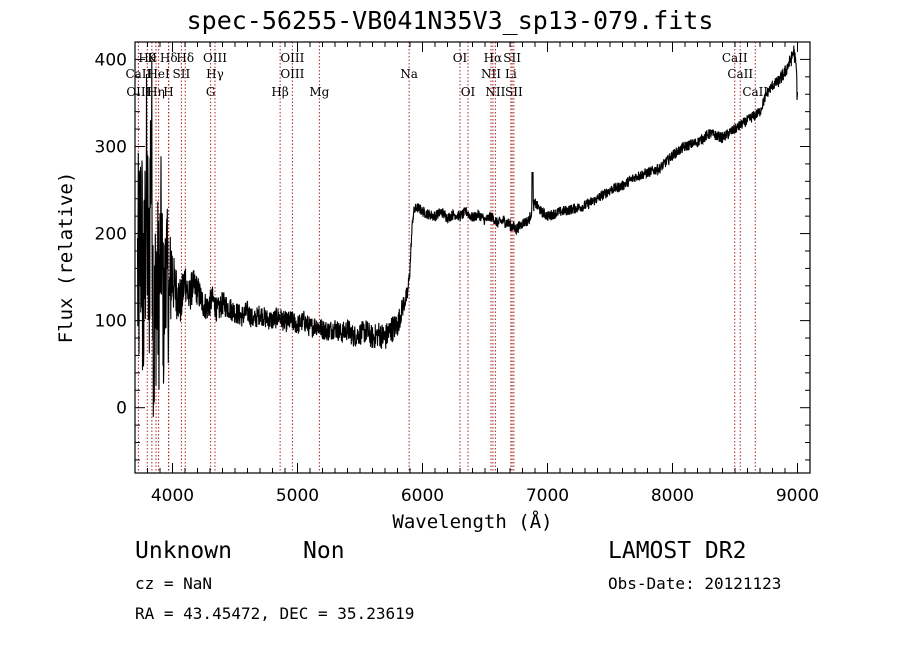 Image resolution: width=900 pixels, height=649 pixels. What do you see at coordinates (547, 496) in the screenshot?
I see `x-tick-label: 7000` at bounding box center [547, 496].